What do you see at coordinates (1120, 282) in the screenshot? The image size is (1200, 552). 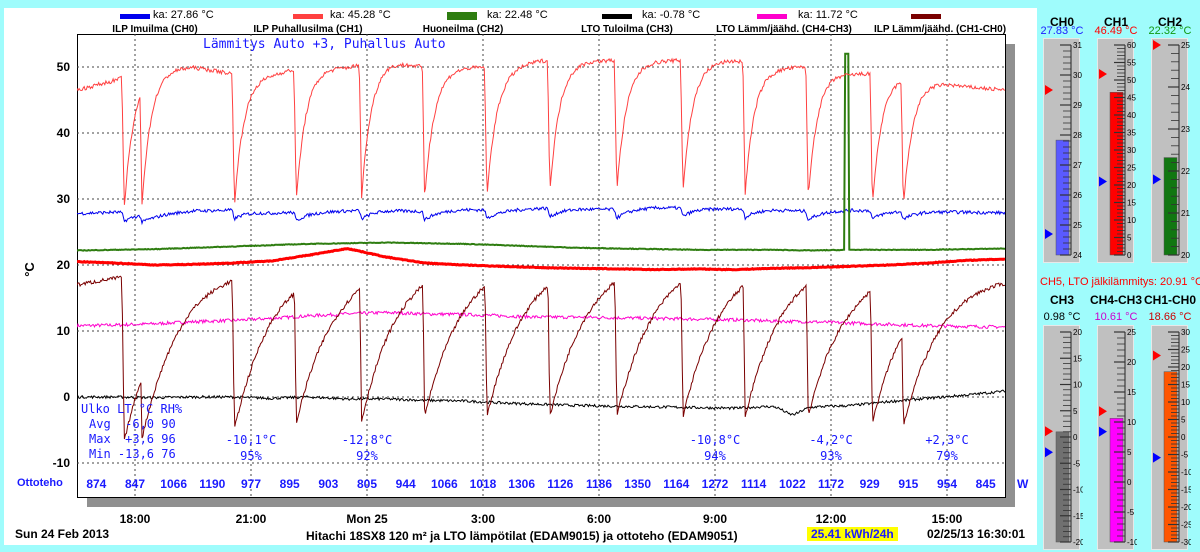 I see `ch5-label: CH5, LTO jälkilämmitys: 20.91 °C` at bounding box center [1120, 282].